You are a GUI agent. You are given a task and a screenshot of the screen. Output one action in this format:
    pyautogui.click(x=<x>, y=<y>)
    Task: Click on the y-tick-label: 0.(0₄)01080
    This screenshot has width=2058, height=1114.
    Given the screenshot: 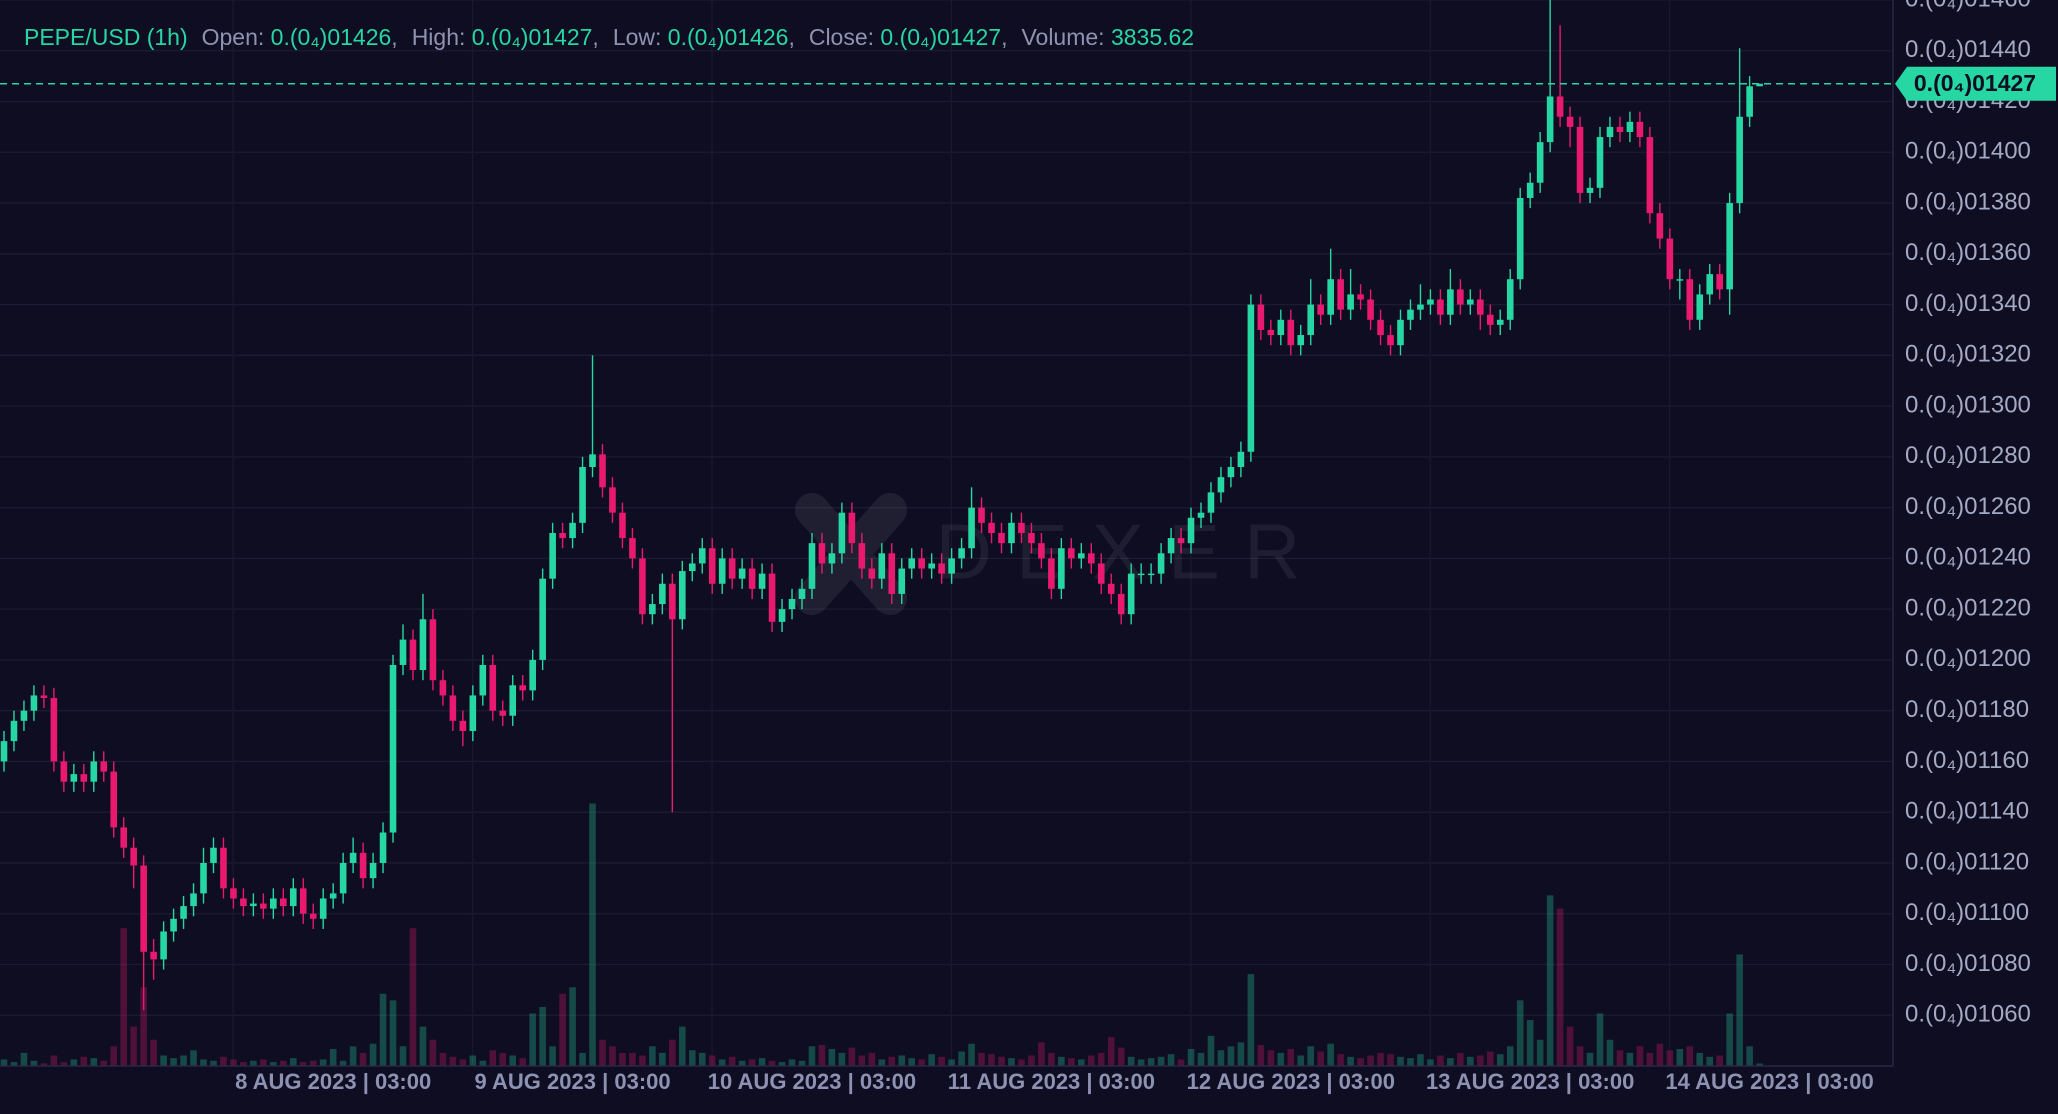 What is the action you would take?
    pyautogui.click(x=1968, y=963)
    